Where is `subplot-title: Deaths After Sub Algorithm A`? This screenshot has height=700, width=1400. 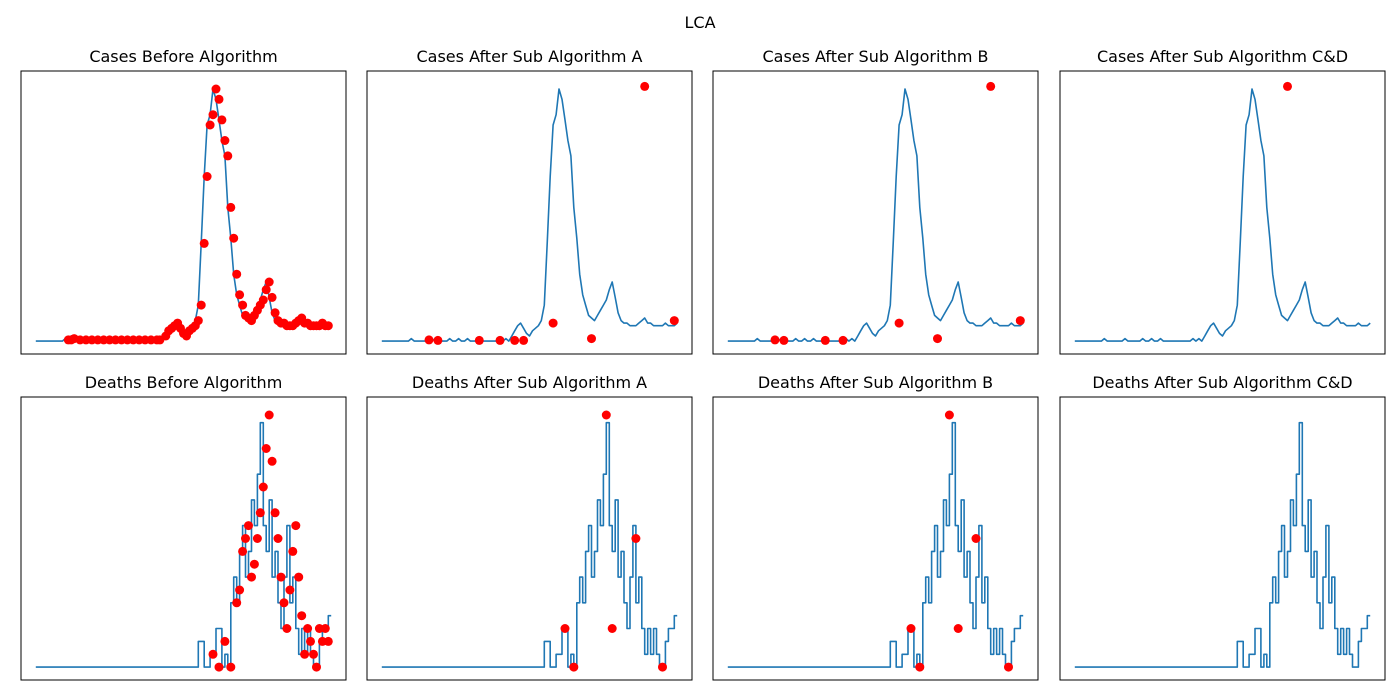 subplot-title: Deaths After Sub Algorithm A is located at coordinates (529, 382).